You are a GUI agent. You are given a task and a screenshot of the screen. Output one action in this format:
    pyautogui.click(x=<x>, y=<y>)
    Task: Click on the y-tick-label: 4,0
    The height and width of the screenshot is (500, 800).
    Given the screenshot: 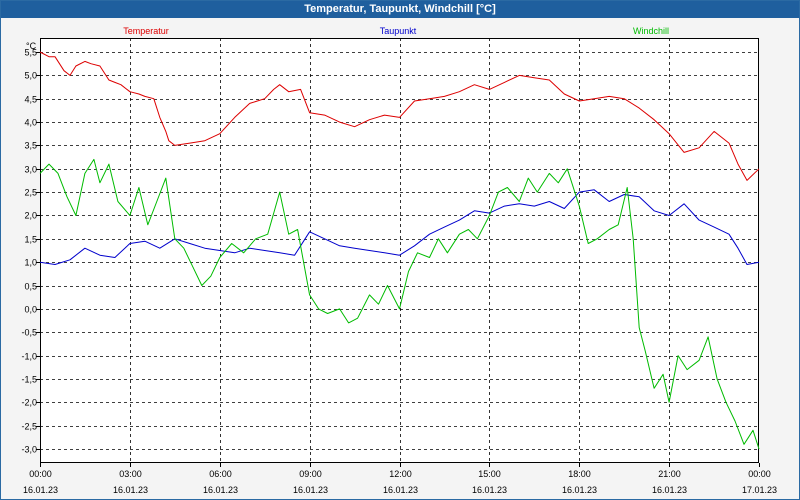 What is the action you would take?
    pyautogui.click(x=30, y=123)
    